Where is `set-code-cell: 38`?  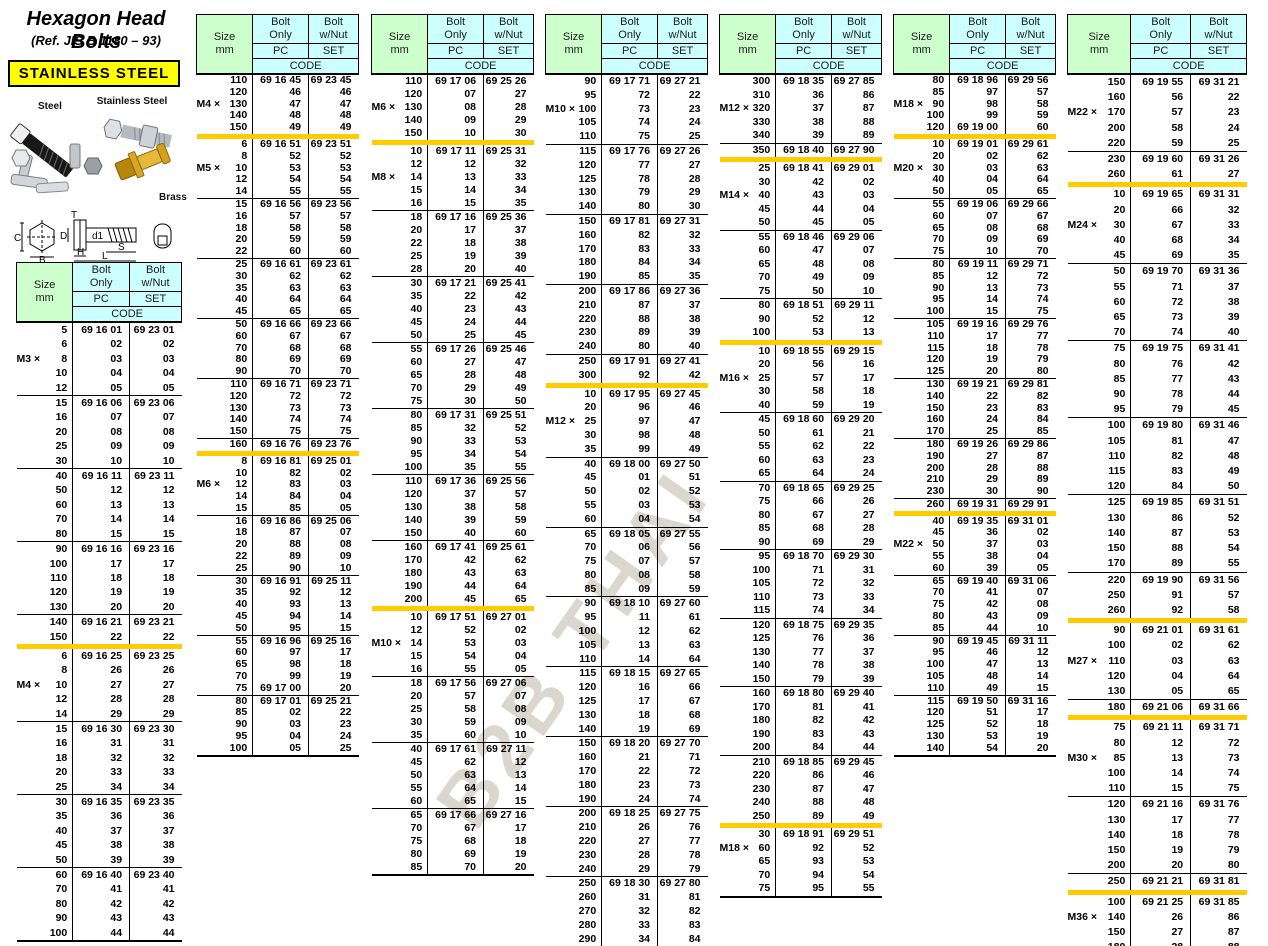
set-code-cell: 38 is located at coordinates (1218, 302).